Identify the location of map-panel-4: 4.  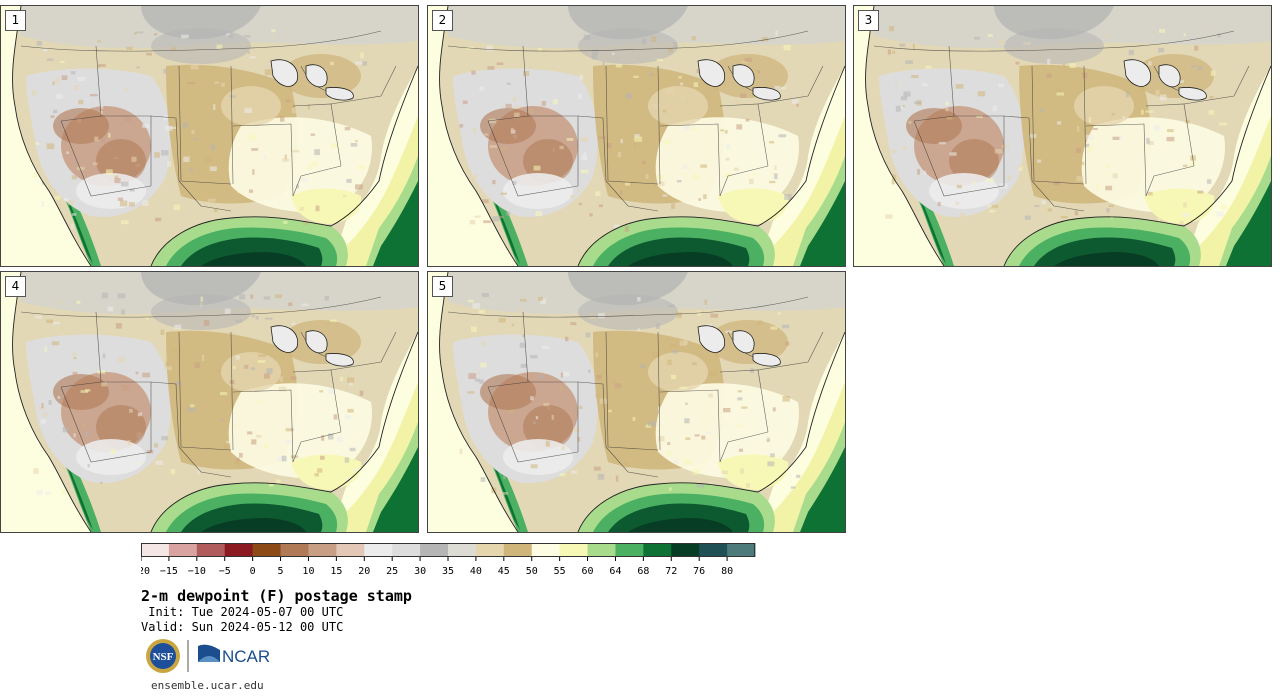
(209, 402).